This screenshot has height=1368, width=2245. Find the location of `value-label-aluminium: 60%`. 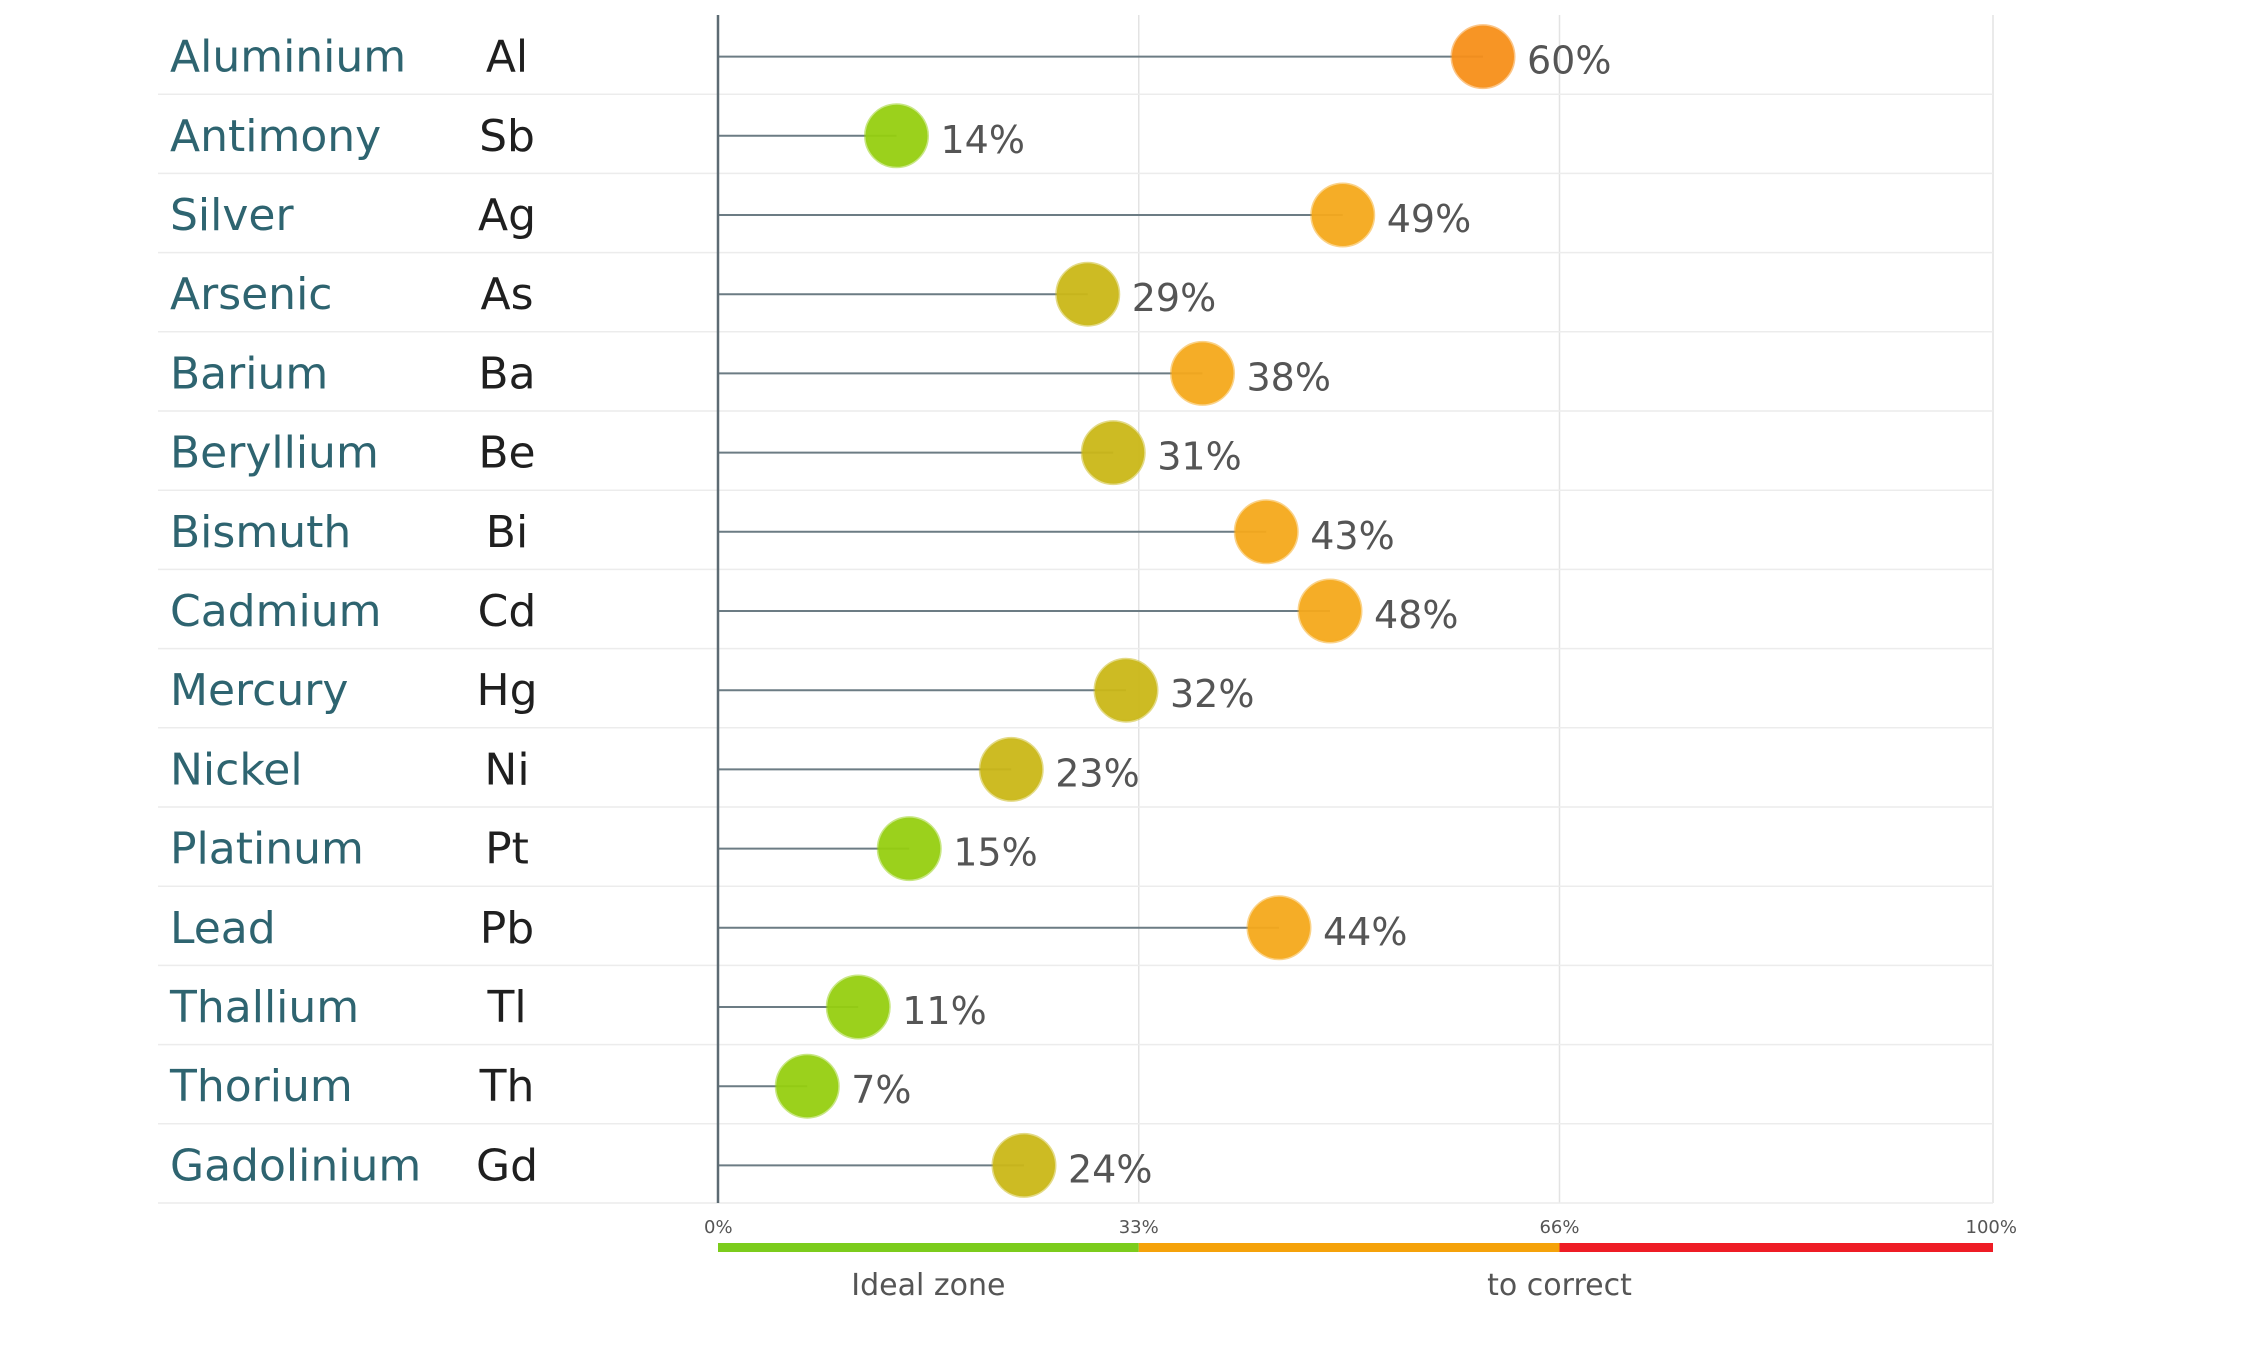

value-label-aluminium: 60% is located at coordinates (1569, 61).